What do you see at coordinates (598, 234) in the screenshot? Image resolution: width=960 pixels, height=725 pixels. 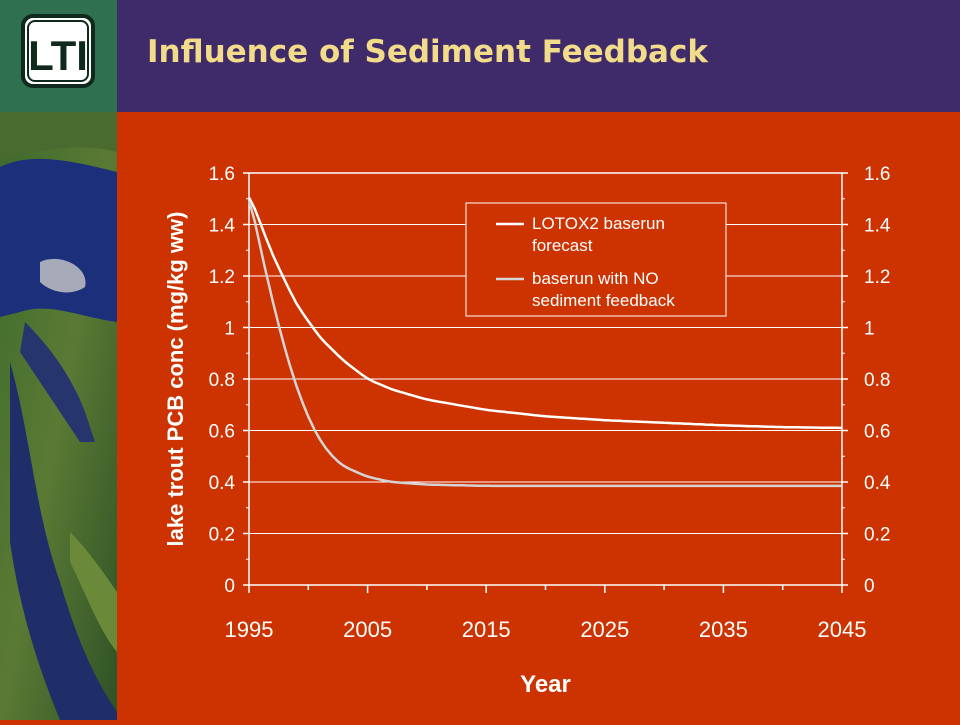 I see `legend-label-1: LOTOX2 baserun forecast` at bounding box center [598, 234].